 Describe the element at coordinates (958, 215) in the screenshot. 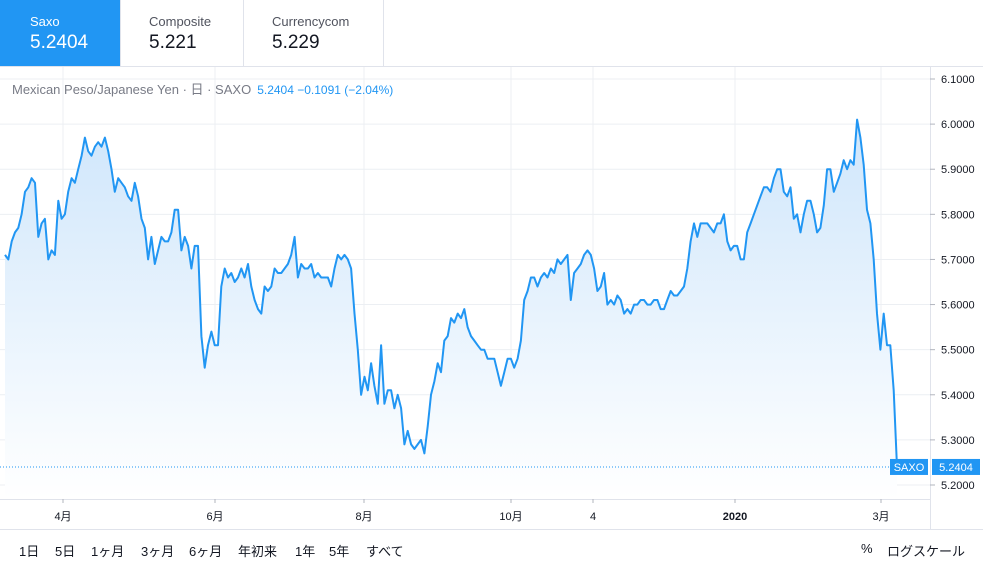

I see `y-tick-label: 5.8000` at that location.